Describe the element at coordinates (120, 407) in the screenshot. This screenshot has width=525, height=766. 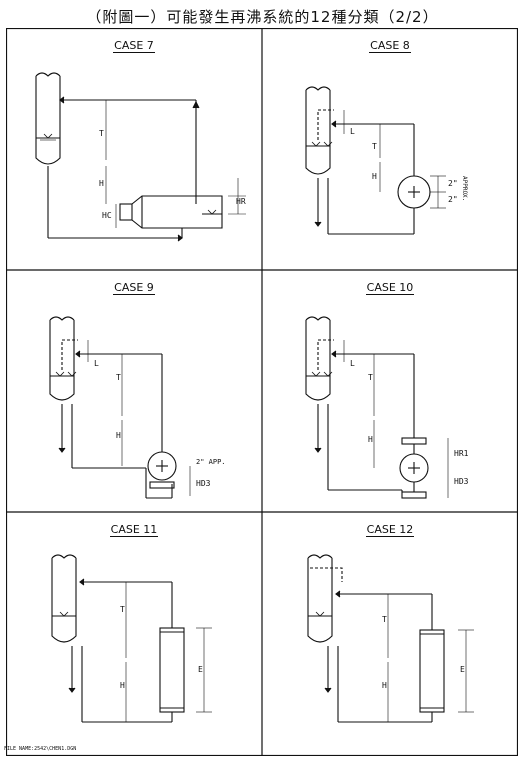
I see `case-9-diagram` at that location.